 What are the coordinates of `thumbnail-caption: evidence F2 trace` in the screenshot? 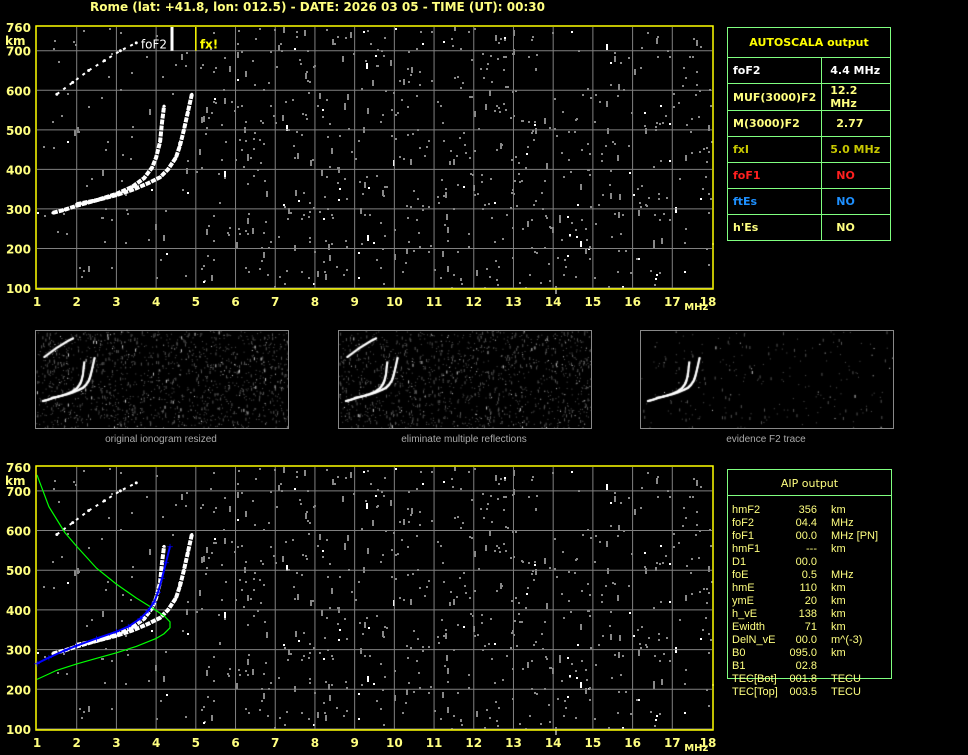 It's located at (766, 439).